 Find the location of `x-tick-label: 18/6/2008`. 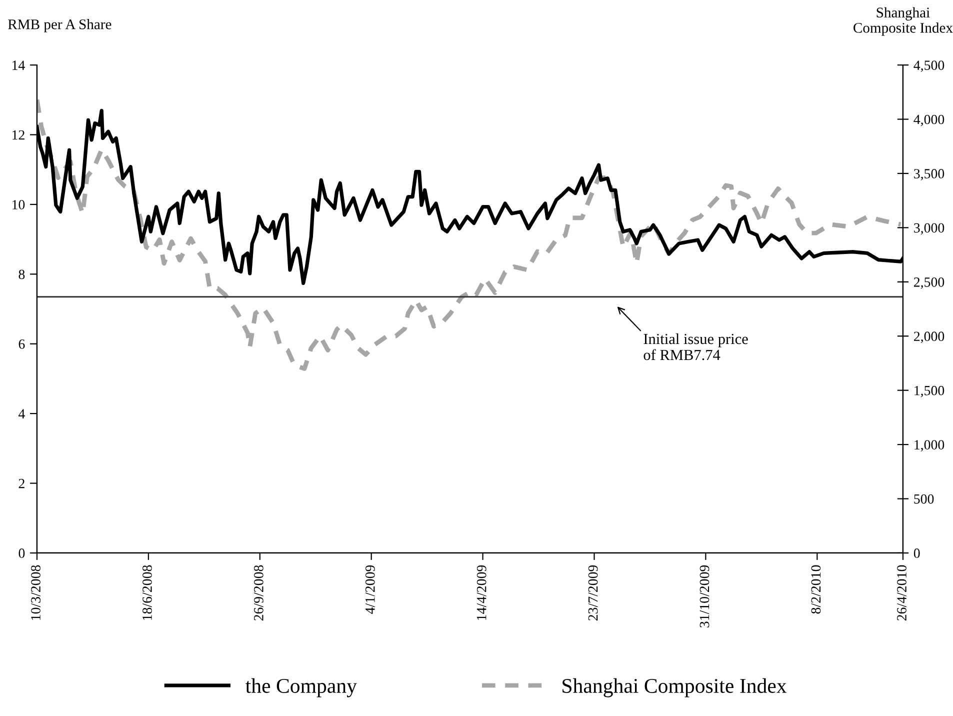

x-tick-label: 18/6/2008 is located at coordinates (147, 592).